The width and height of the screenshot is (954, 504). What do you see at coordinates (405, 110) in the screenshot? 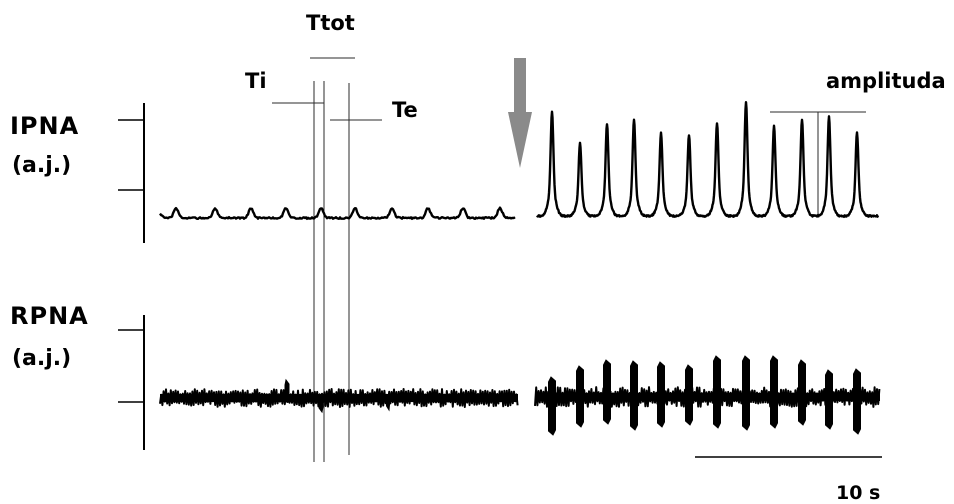
I see `te-label: Te` at bounding box center [405, 110].